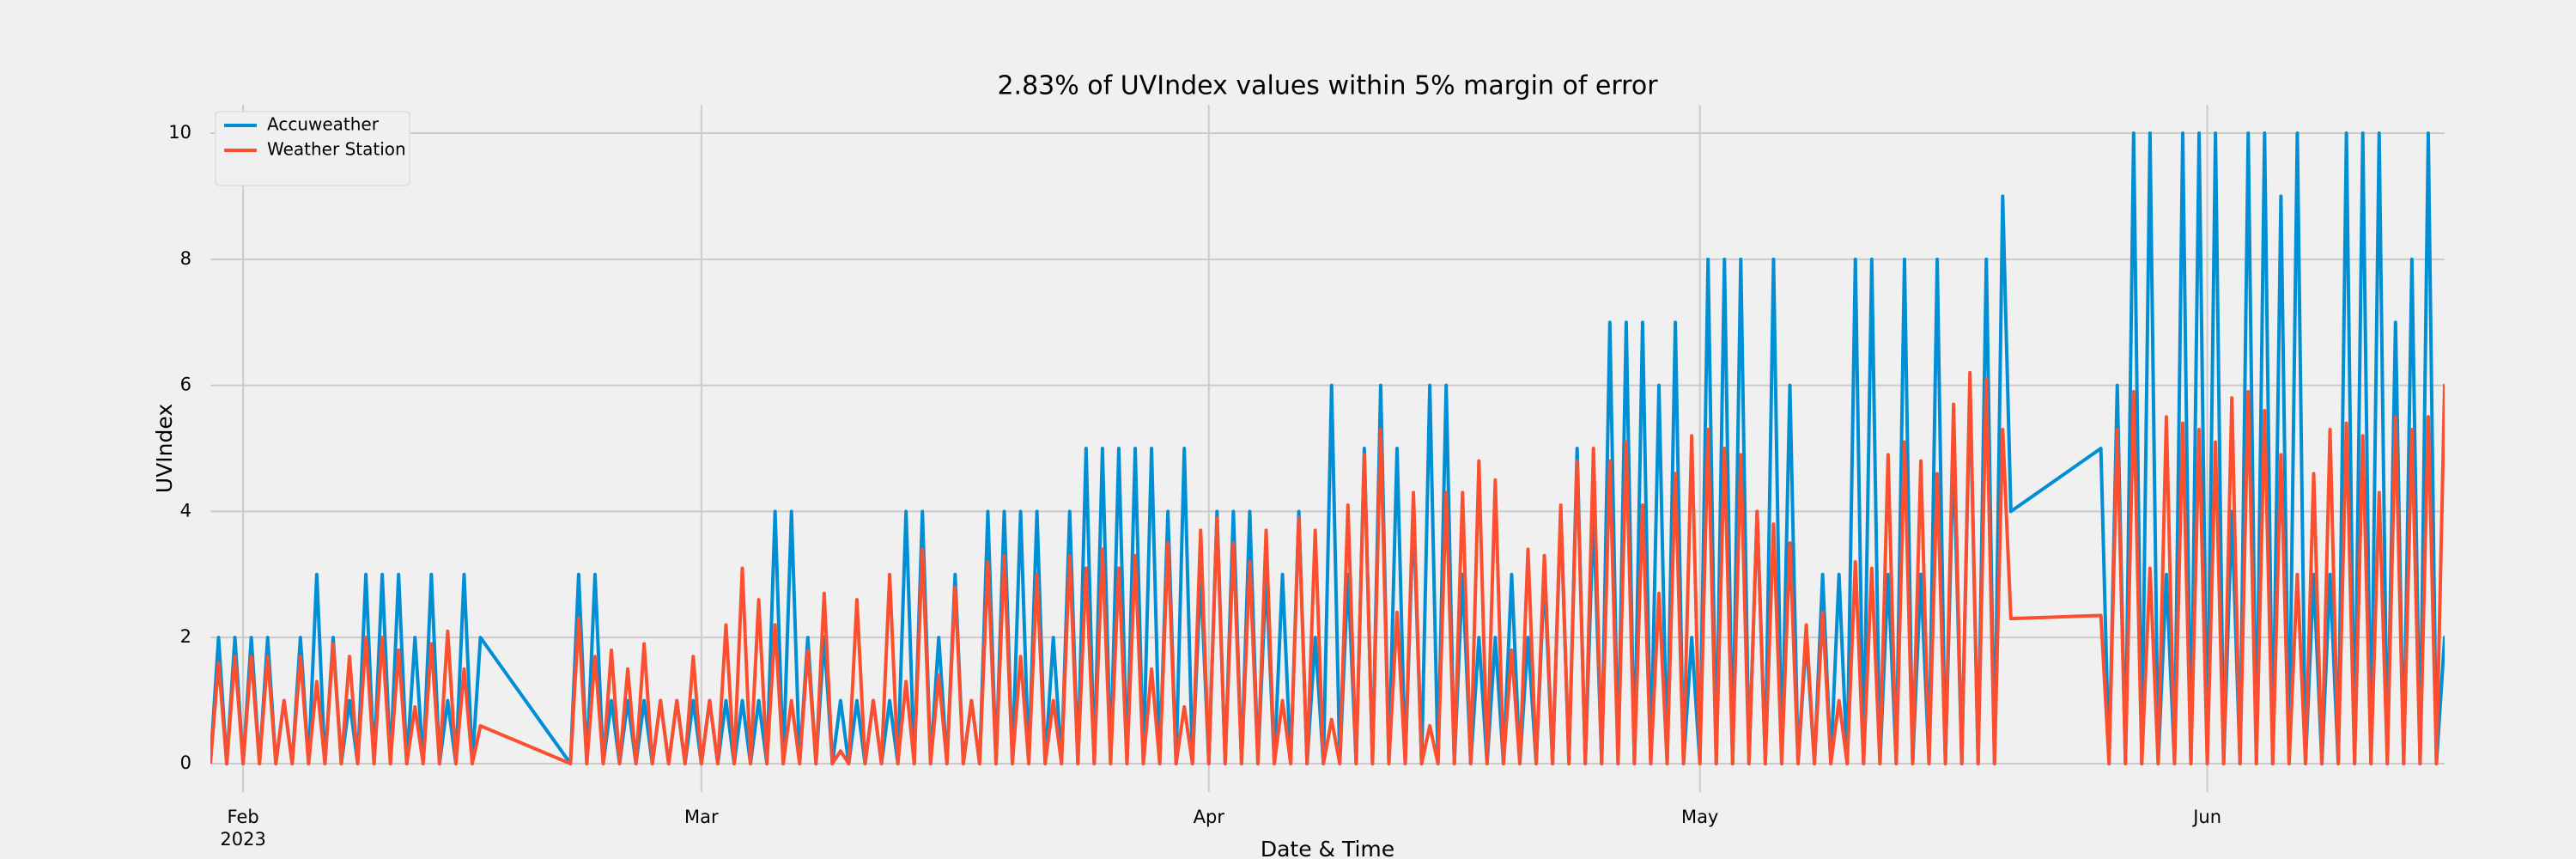  What do you see at coordinates (180, 132) in the screenshot?
I see `y-tick-label: 10` at bounding box center [180, 132].